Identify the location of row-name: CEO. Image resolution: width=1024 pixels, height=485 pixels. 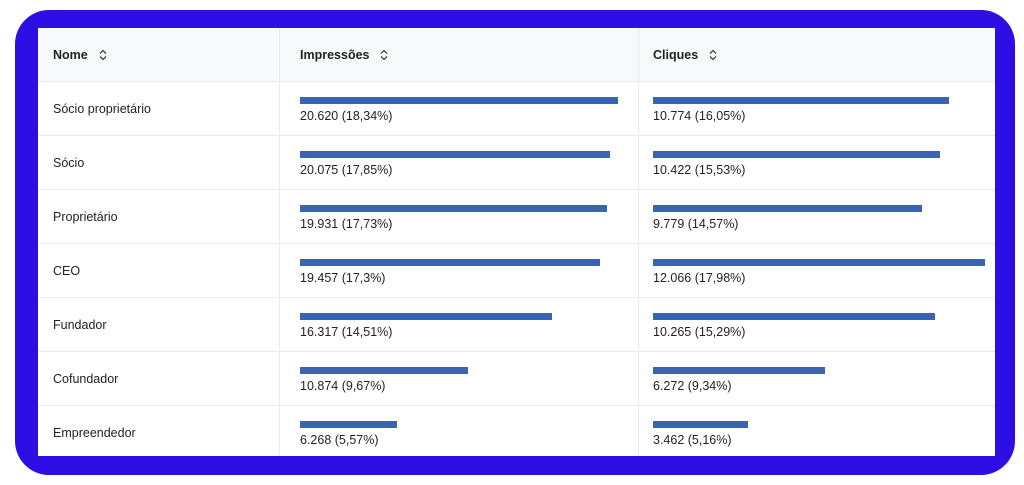
(67, 271).